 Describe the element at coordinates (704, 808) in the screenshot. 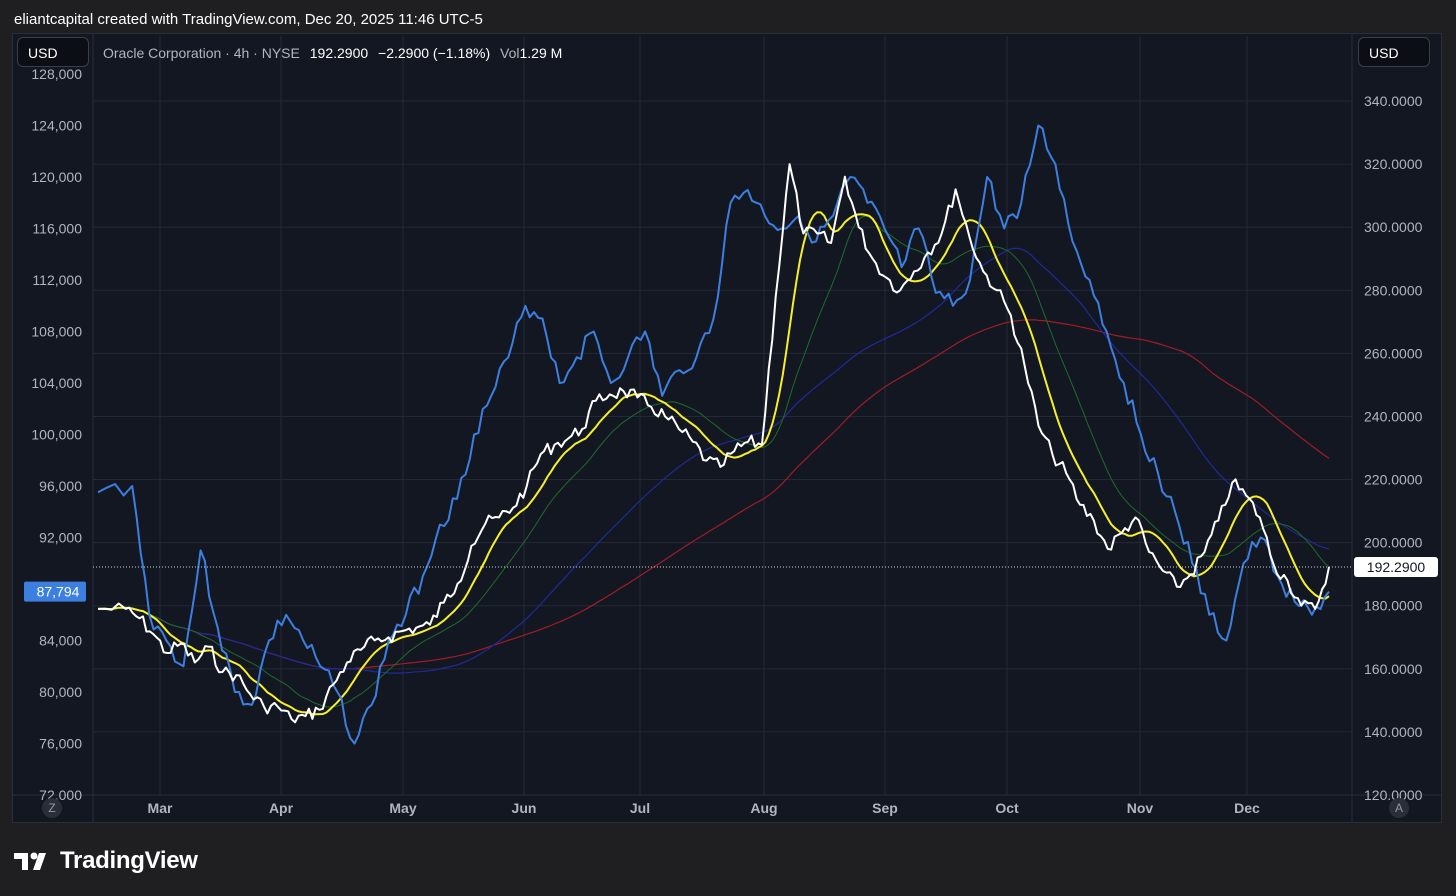

I see `x-axis-ticks: Mar Apr May Jun Jul Aug Sep Oct Nov Dec` at that location.